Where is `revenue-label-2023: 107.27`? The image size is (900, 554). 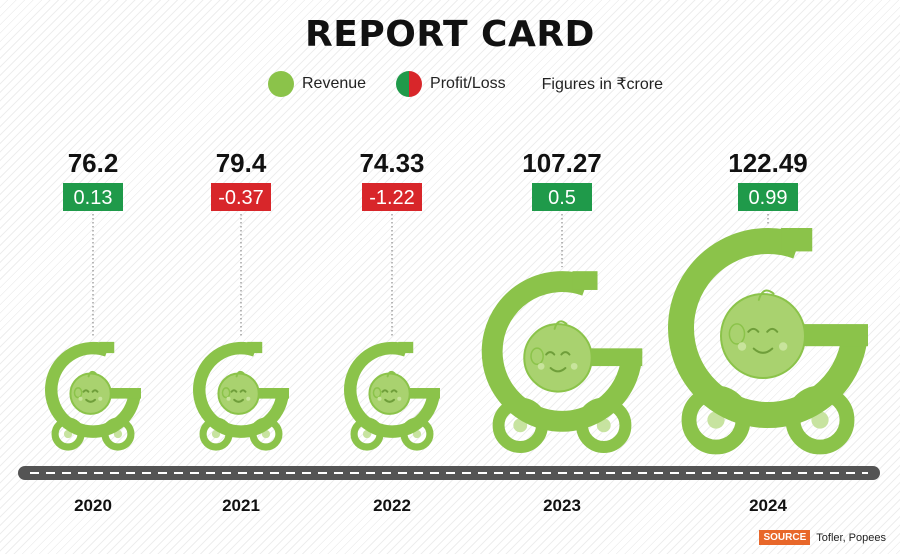 revenue-label-2023: 107.27 is located at coordinates (562, 163).